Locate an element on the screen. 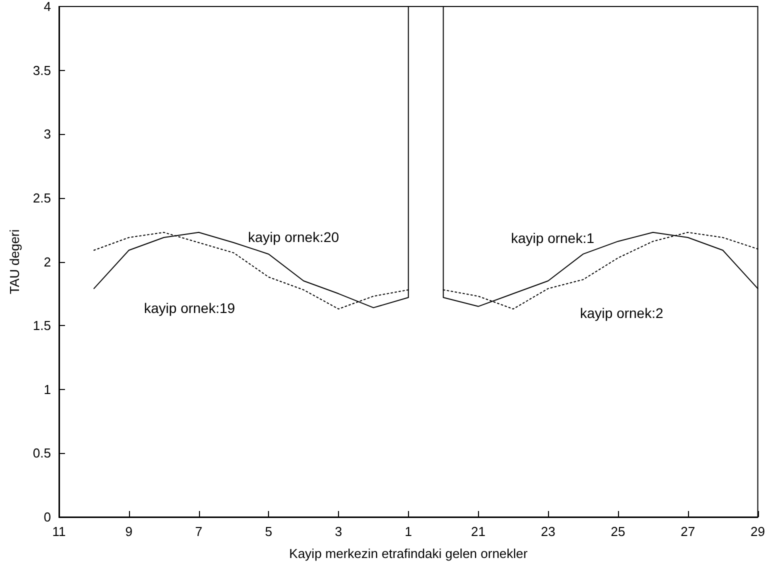  y-tick-label: 3 is located at coordinates (47, 134).